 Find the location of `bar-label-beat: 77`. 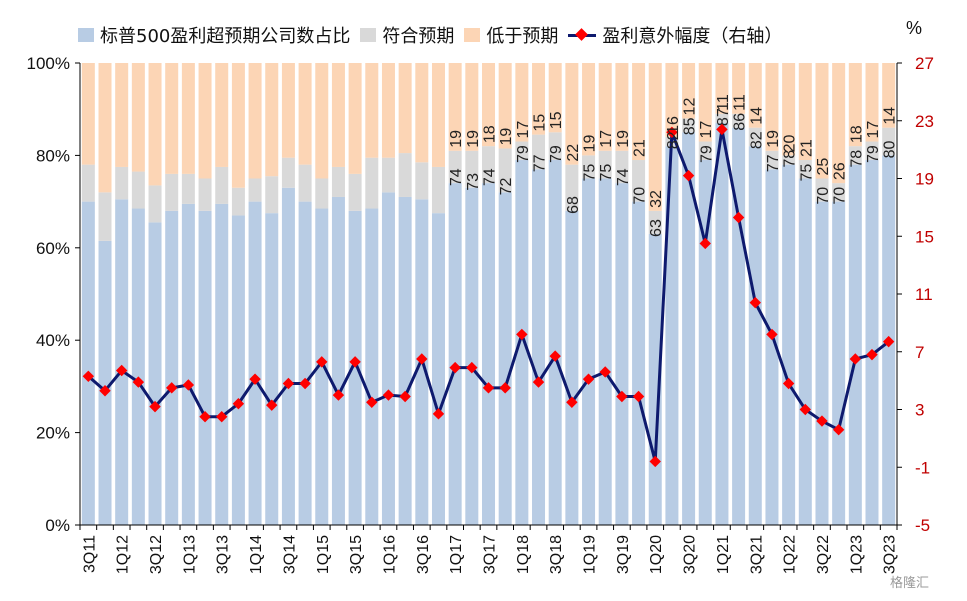

bar-label-beat: 77 is located at coordinates (773, 163).